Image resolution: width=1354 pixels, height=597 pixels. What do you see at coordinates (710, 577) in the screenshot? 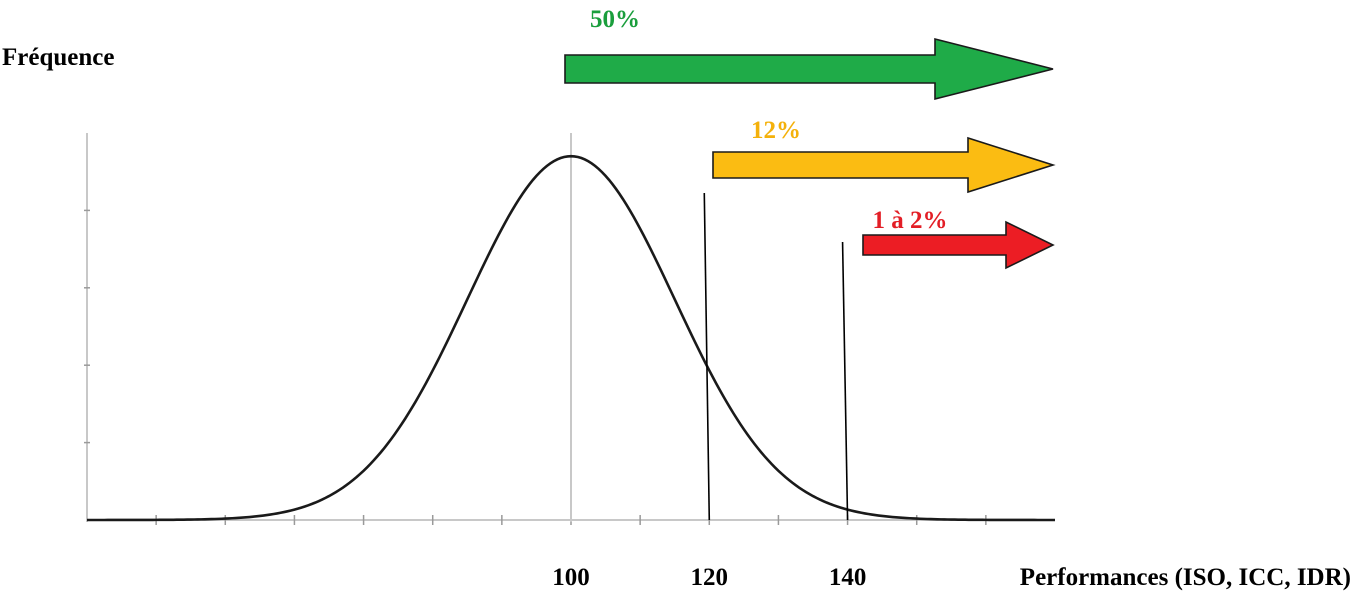
I see `x-tick-label: 120` at bounding box center [710, 577].